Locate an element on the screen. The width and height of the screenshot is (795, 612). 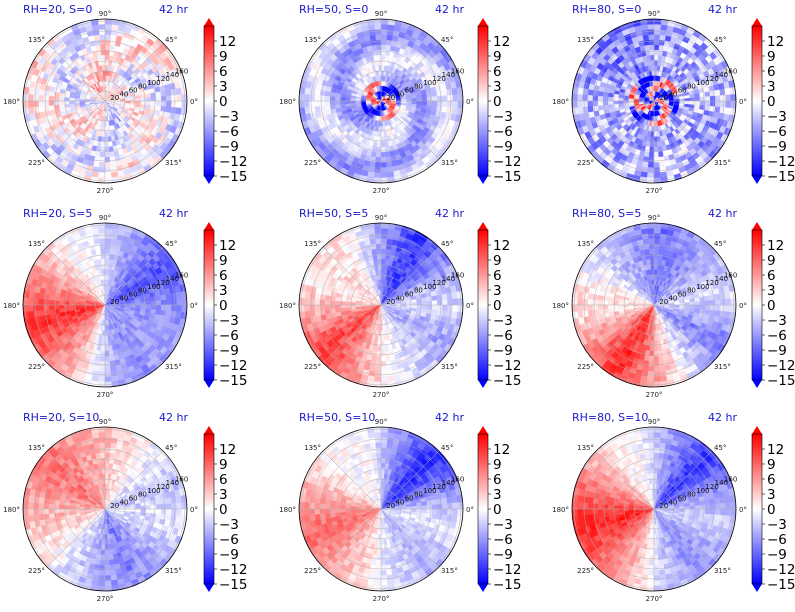
angle-tick-label: 90° is located at coordinates (654, 14).